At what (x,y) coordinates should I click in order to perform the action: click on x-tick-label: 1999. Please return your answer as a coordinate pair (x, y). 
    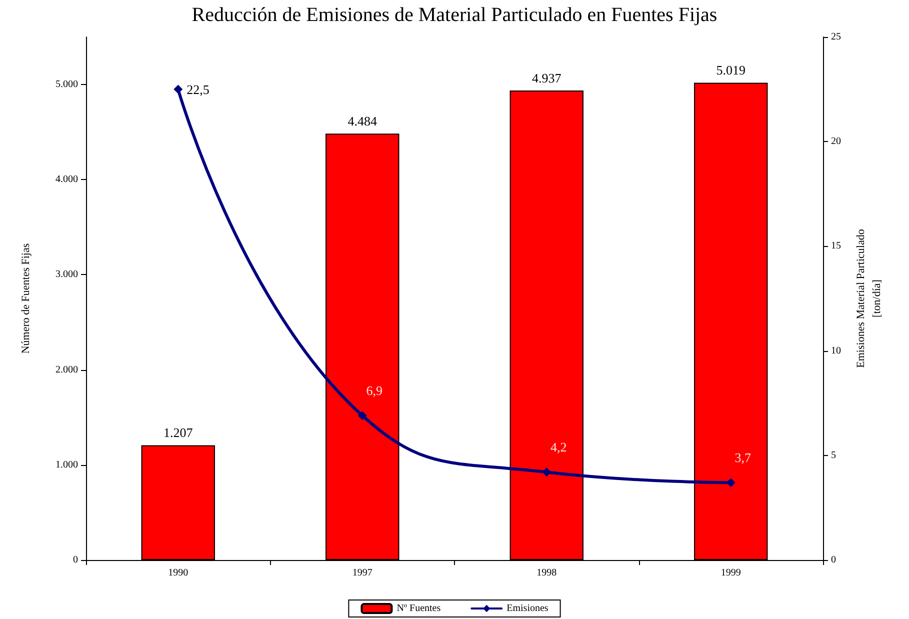
    Looking at the image, I should click on (730, 573).